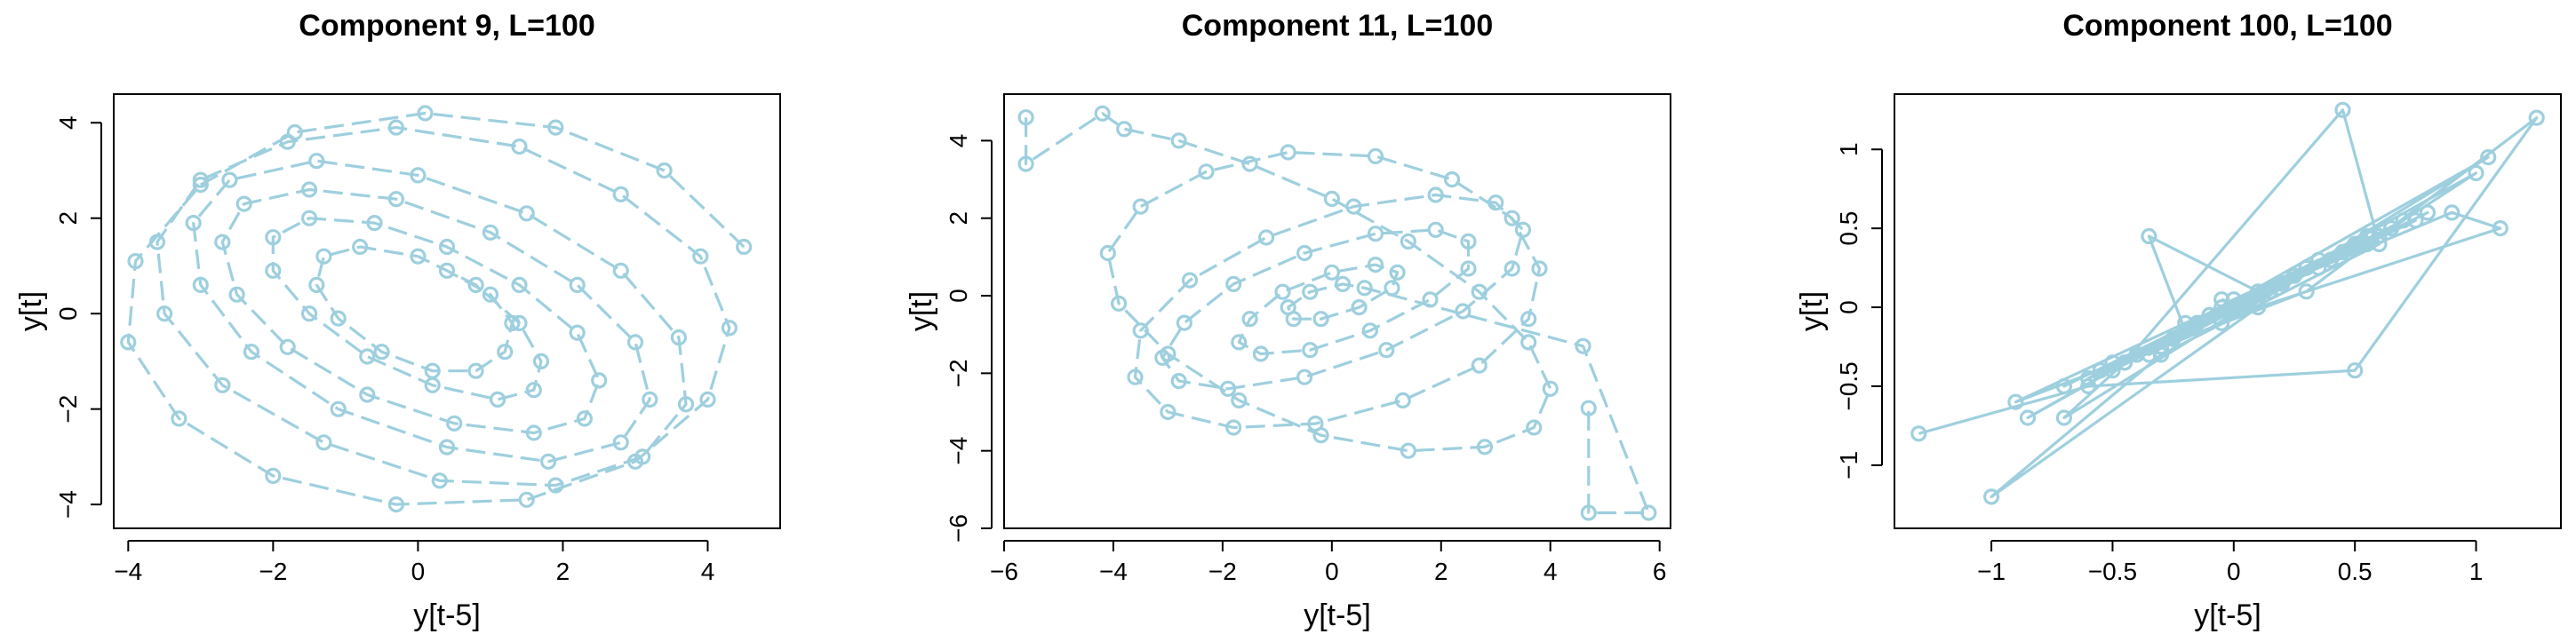 The width and height of the screenshot is (2576, 642). I want to click on y-tick-label: −2, so click(68, 409).